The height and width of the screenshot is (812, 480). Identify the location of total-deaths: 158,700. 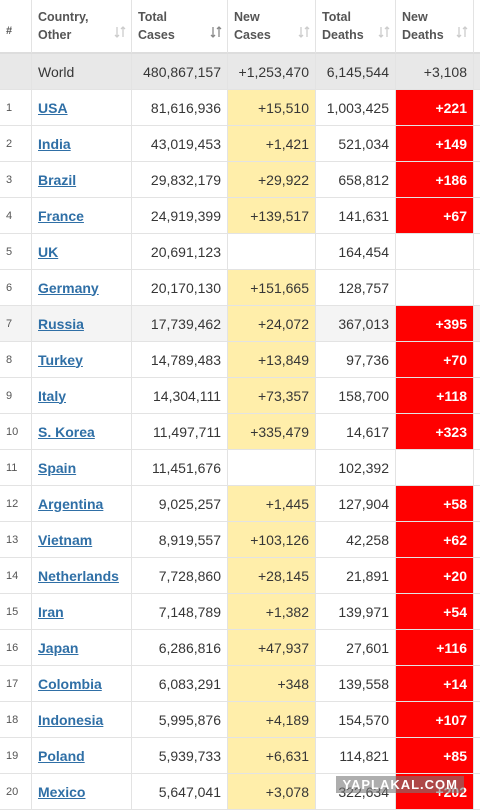
(356, 396).